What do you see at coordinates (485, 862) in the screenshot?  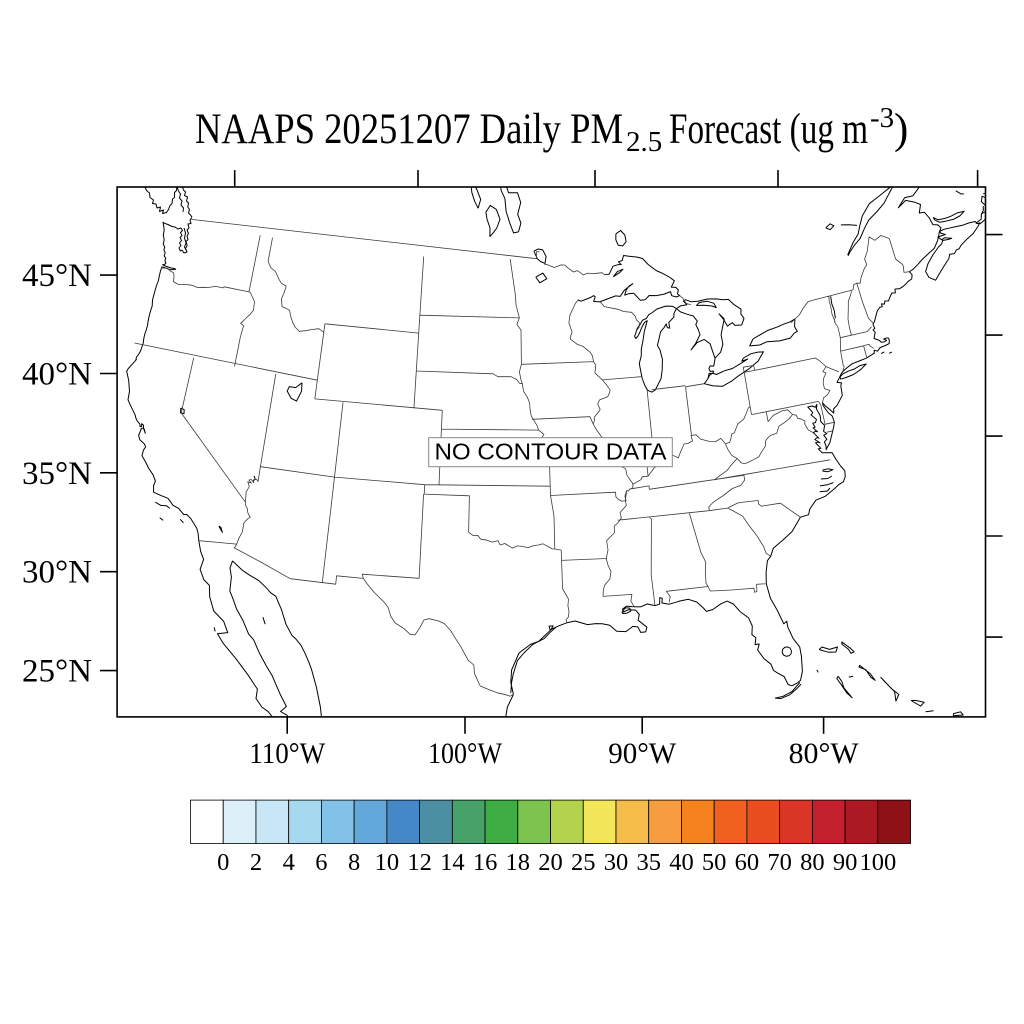 I see `svg-text: 16` at bounding box center [485, 862].